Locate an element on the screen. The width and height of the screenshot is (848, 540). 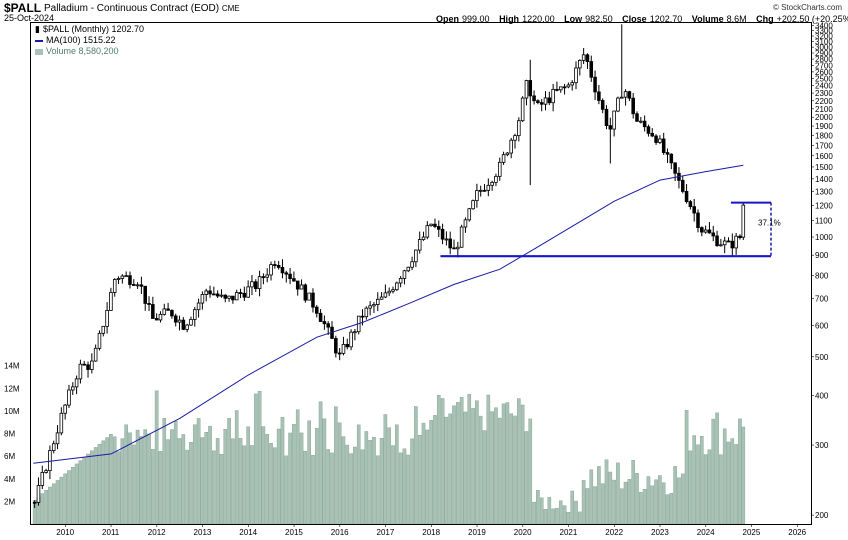
volume-value: 8.6M is located at coordinates (736, 19).